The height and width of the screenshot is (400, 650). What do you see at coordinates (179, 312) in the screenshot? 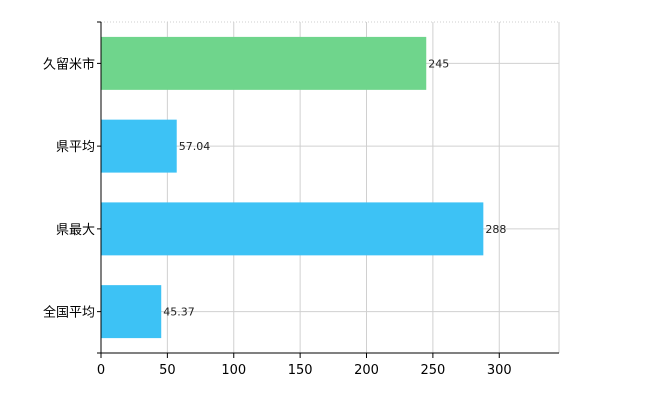
I see `data-label: 45.37` at bounding box center [179, 312].